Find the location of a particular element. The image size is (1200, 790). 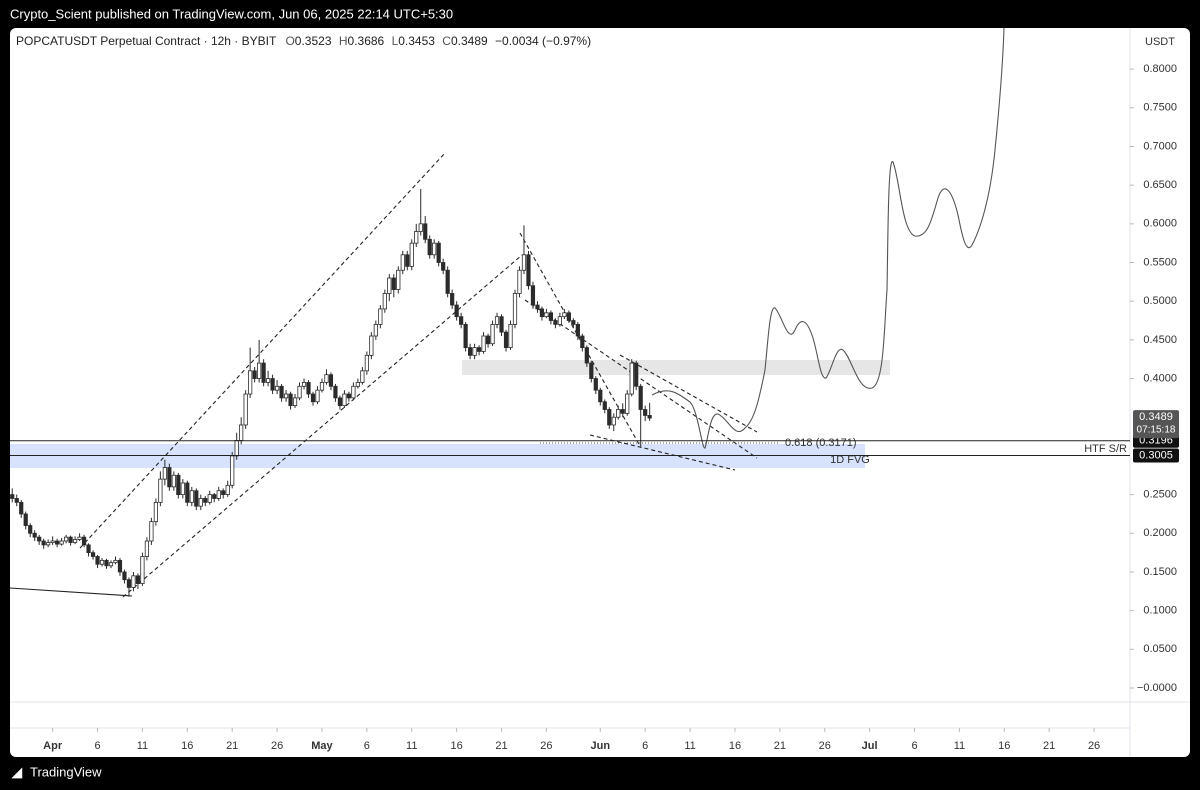

supply-zone is located at coordinates (676, 367).